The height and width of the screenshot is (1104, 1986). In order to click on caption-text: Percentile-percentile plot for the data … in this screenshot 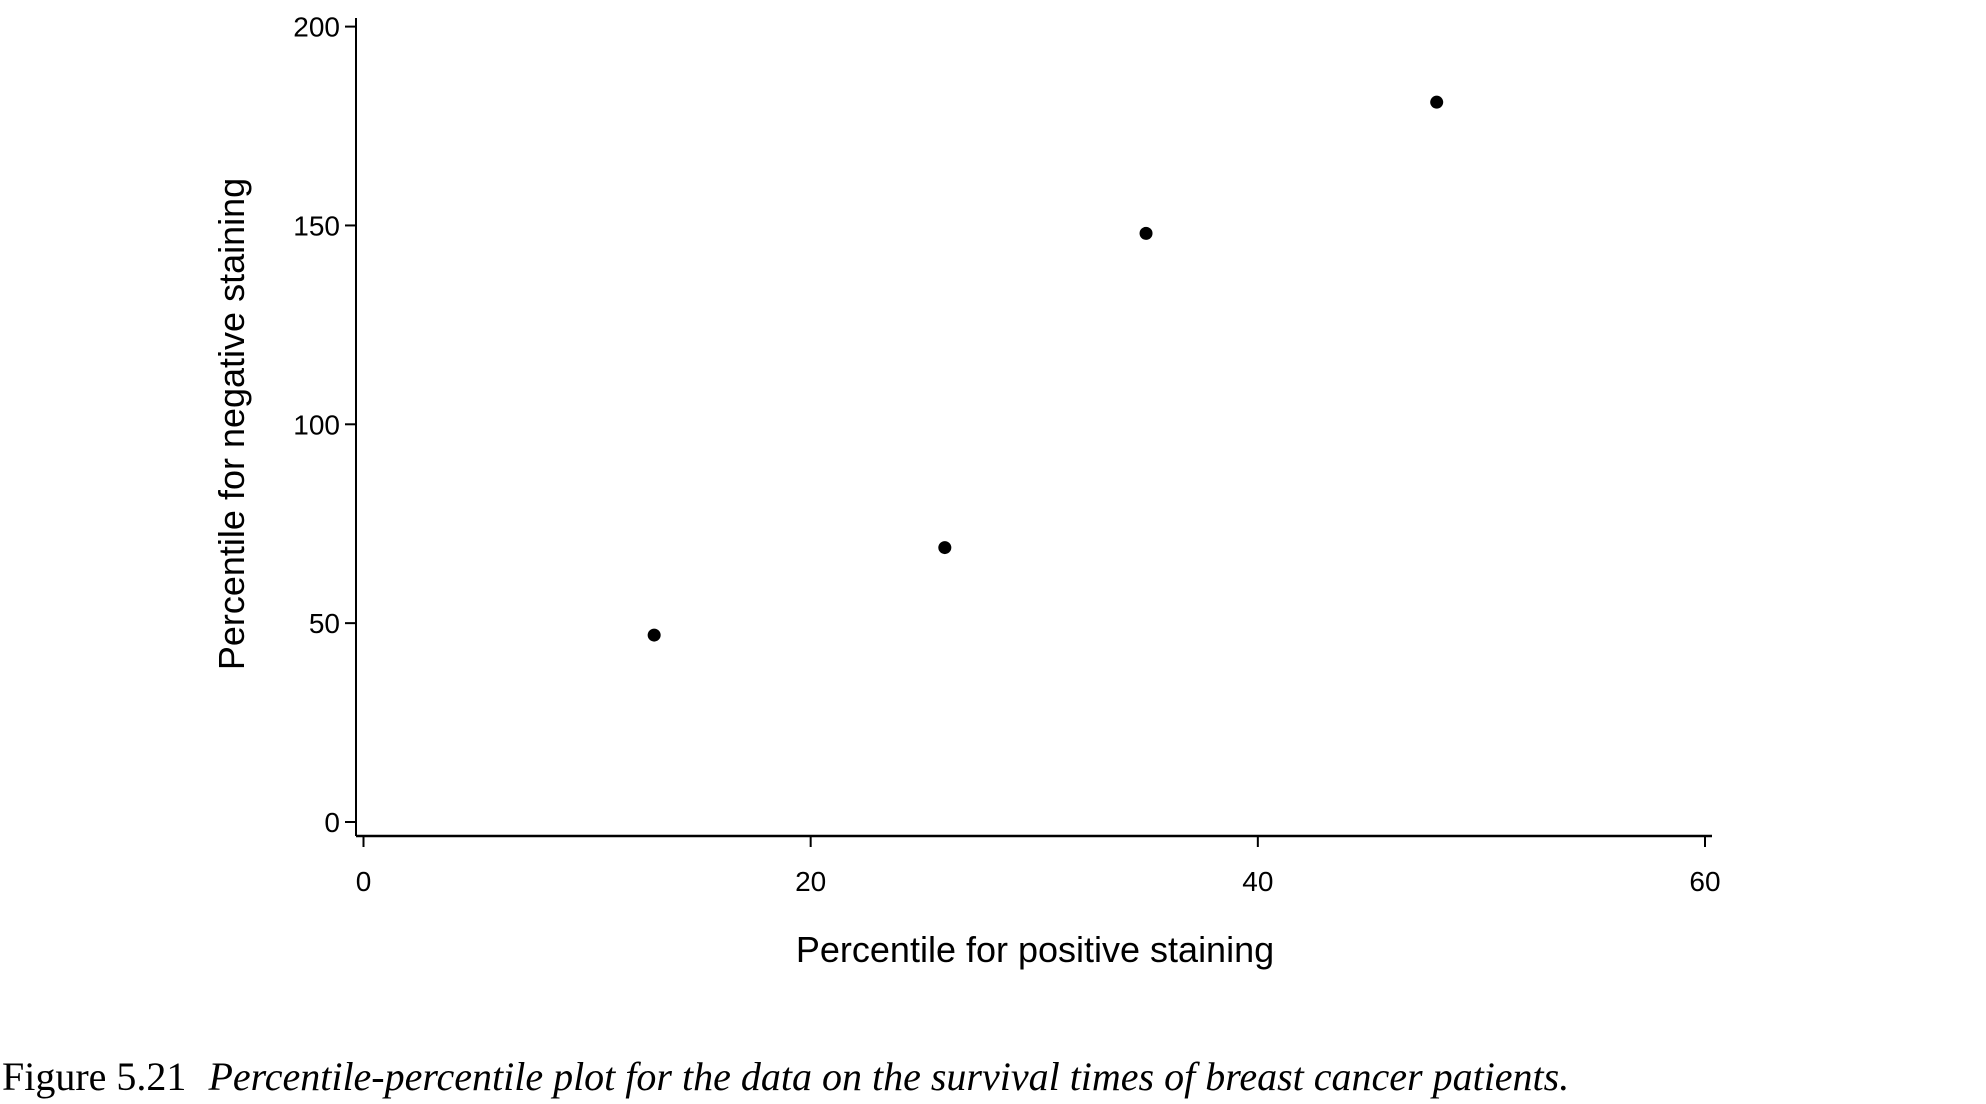, I will do `click(888, 1076)`.